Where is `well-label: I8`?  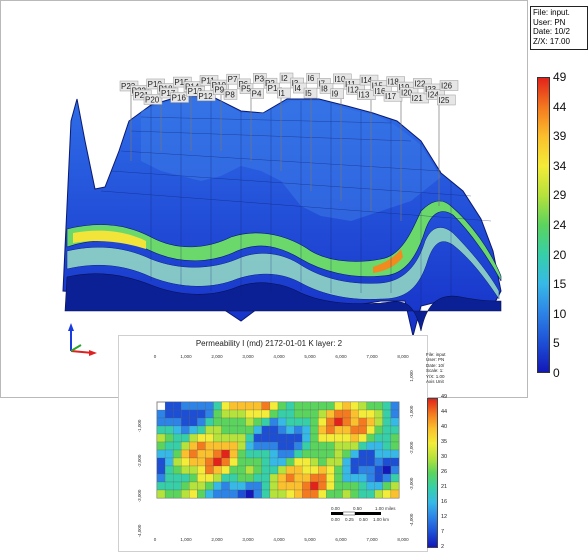
well-label: I8 is located at coordinates (324, 88).